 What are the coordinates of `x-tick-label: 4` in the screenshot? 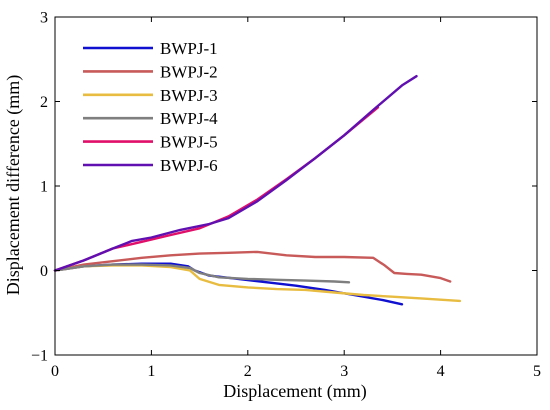 It's located at (441, 371).